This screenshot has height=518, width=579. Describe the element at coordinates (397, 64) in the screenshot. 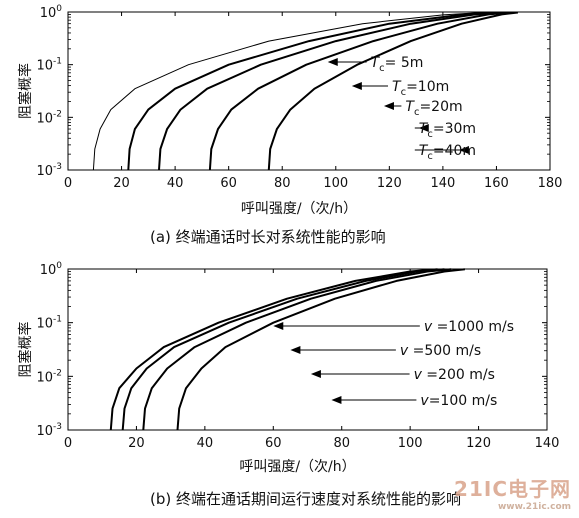

I see `series-label: Tc= 5m` at that location.